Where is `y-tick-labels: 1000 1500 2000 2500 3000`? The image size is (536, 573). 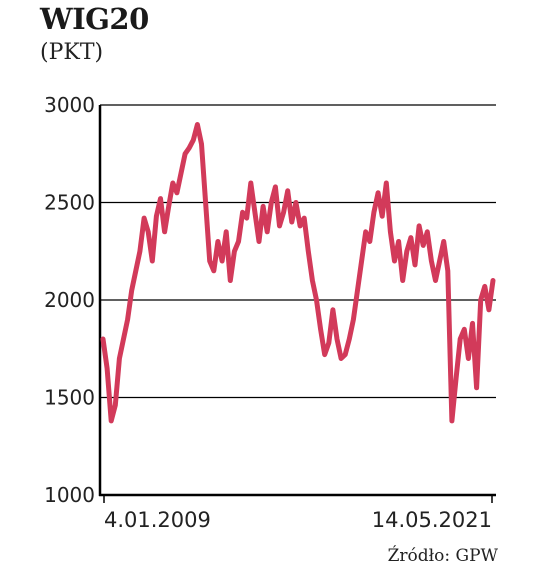 y-tick-labels: 1000 1500 2000 2500 3000 is located at coordinates (69, 300).